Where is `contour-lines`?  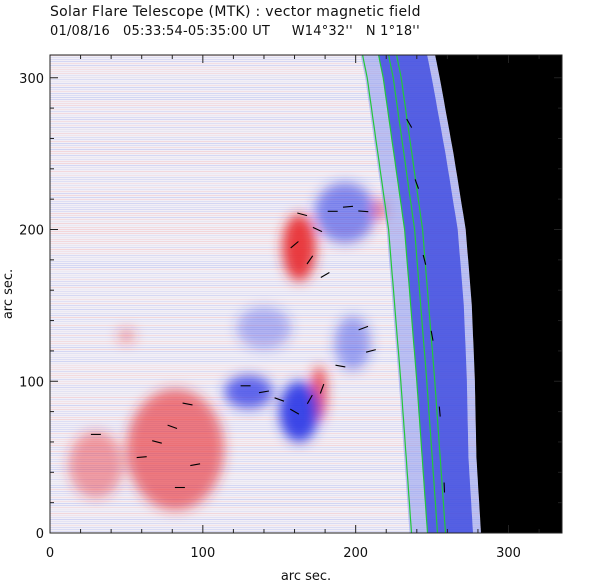 contour-lines is located at coordinates (404, 294).